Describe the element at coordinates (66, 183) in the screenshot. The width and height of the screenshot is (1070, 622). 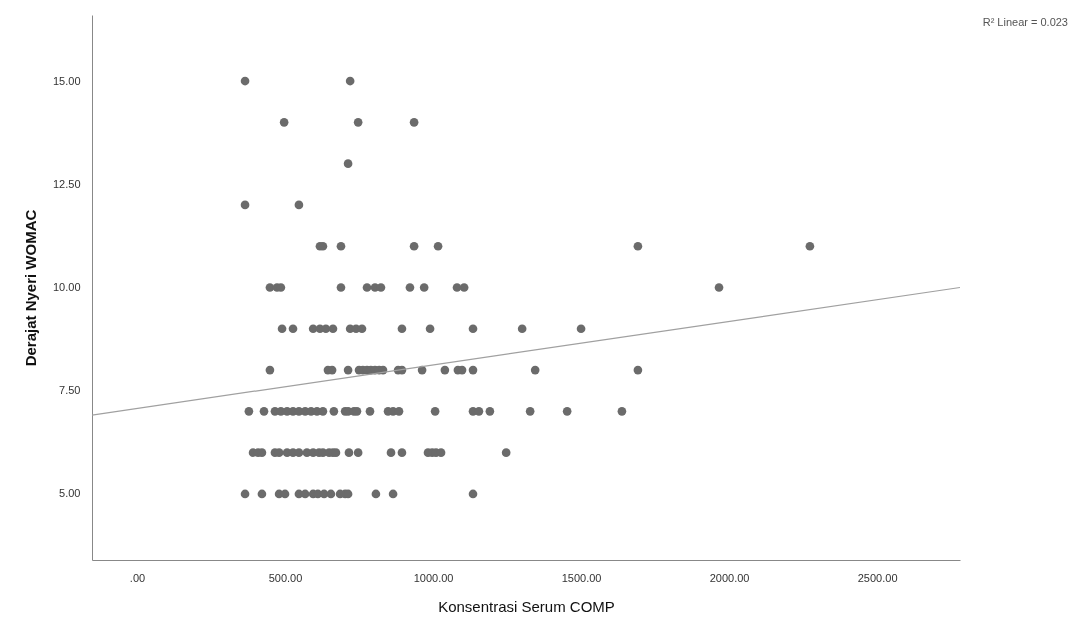
I see `y-tick-label: 12.50` at that location.